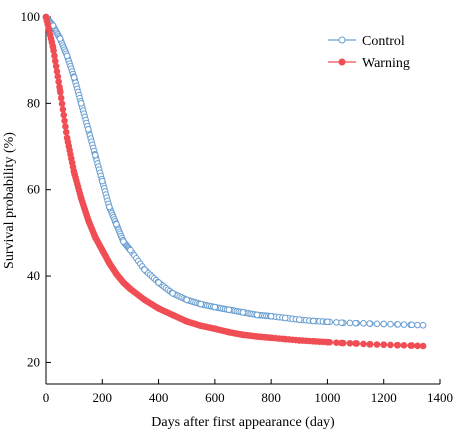  What do you see at coordinates (386, 63) in the screenshot?
I see `legend-label: Warning` at bounding box center [386, 63].